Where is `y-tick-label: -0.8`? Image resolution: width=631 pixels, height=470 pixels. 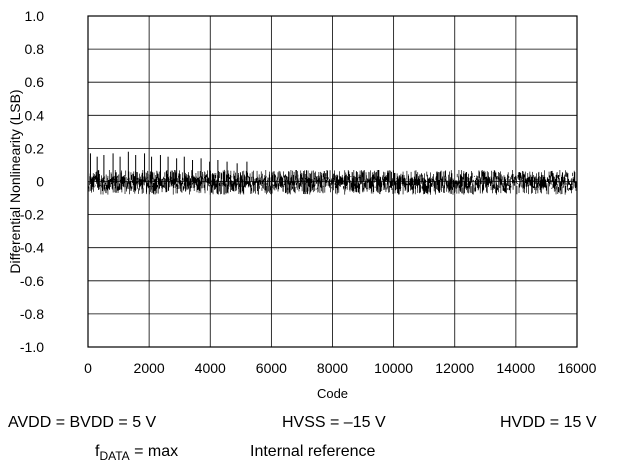
y-tick-label: -0.8 is located at coordinates (32, 314).